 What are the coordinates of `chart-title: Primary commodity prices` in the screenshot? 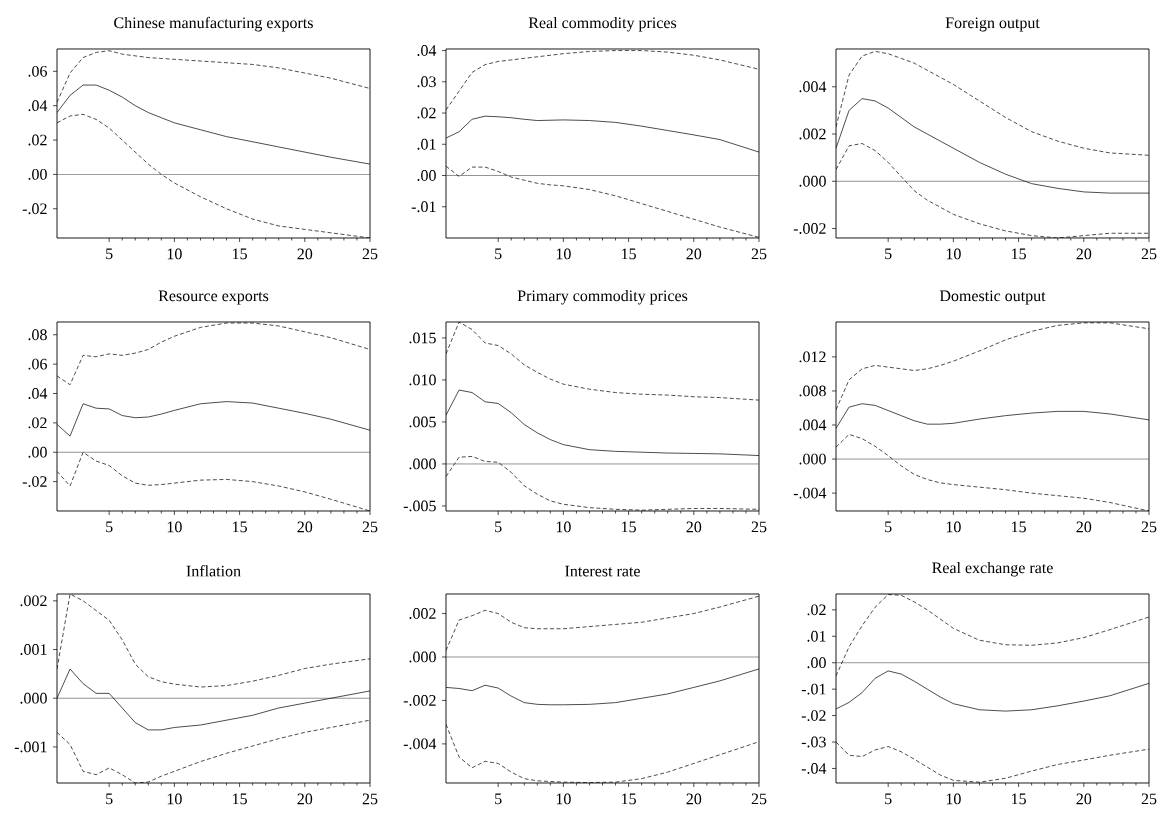 It's located at (602, 297).